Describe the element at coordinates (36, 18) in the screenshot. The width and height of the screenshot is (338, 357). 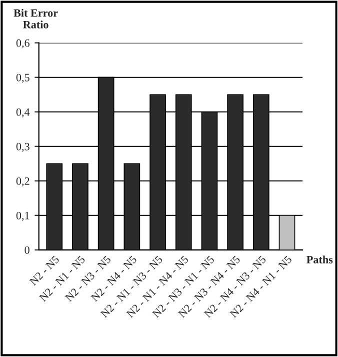
I see `y-axis-title: Bit Error Ratio` at that location.